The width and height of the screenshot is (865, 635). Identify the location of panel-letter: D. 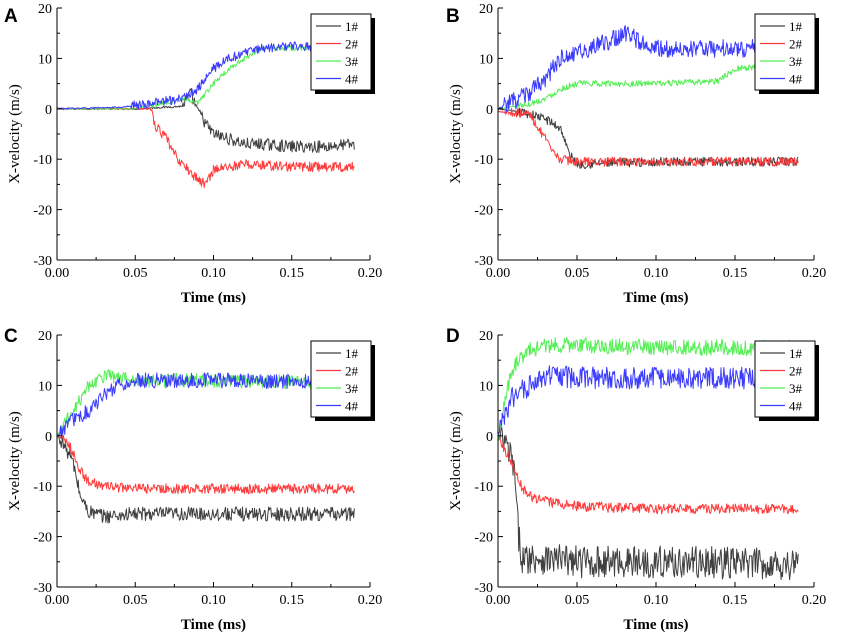
(453, 336).